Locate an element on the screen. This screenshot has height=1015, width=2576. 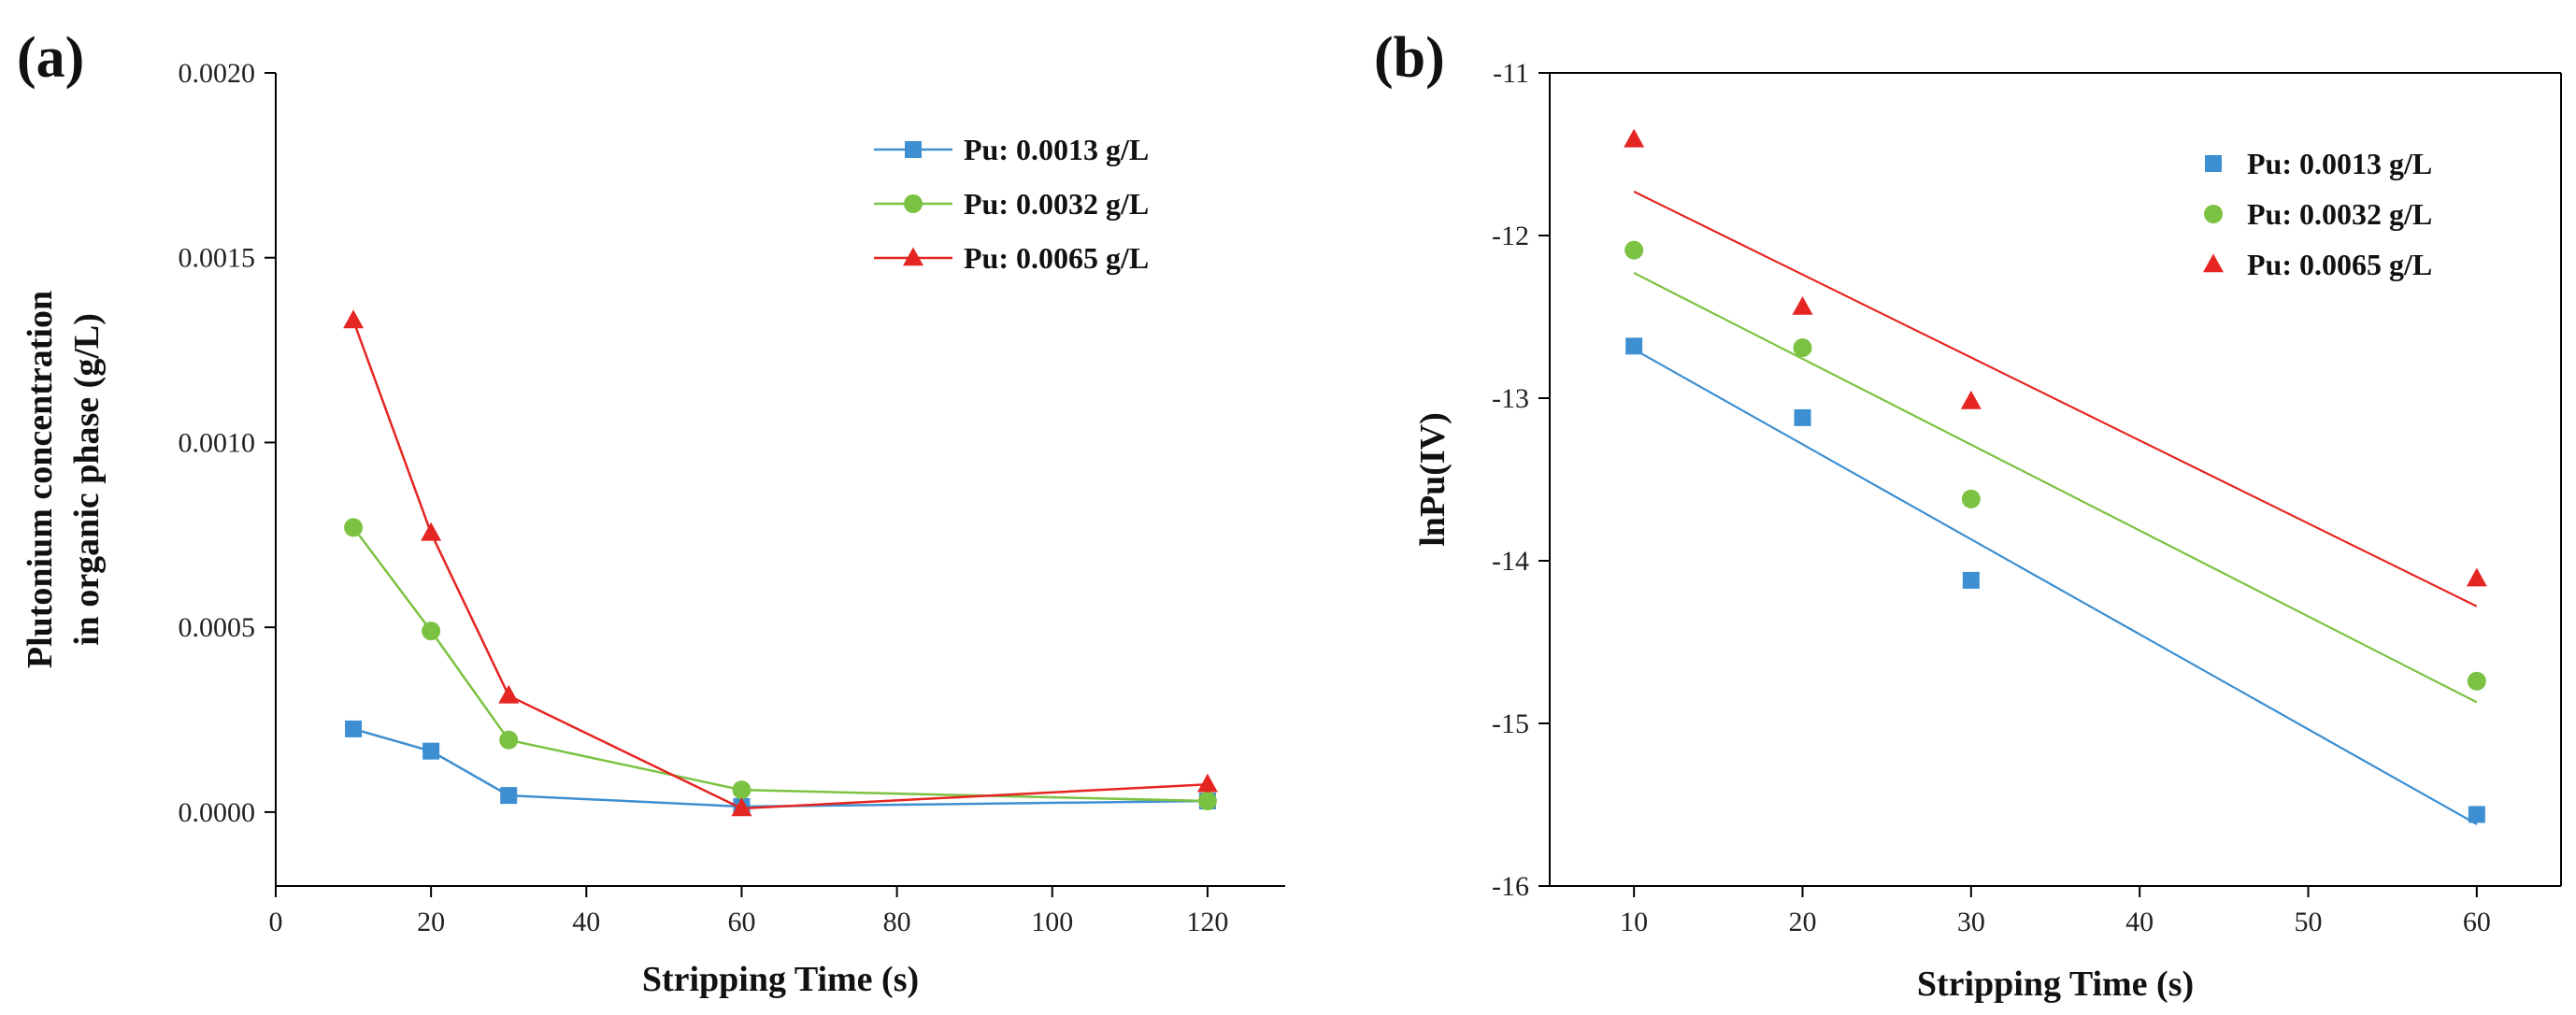
panel-b-x-tick-label: 10 is located at coordinates (1634, 922).